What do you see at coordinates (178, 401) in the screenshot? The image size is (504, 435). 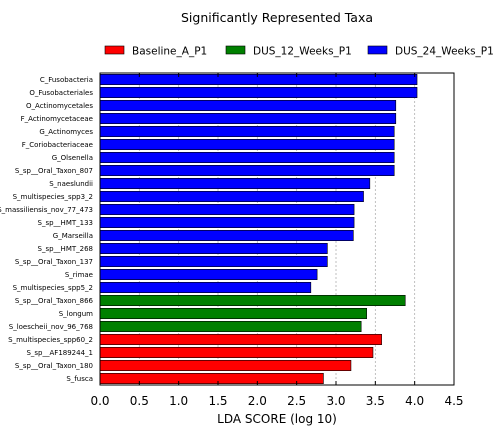 I see `x-tick-label: 1.0` at bounding box center [178, 401].